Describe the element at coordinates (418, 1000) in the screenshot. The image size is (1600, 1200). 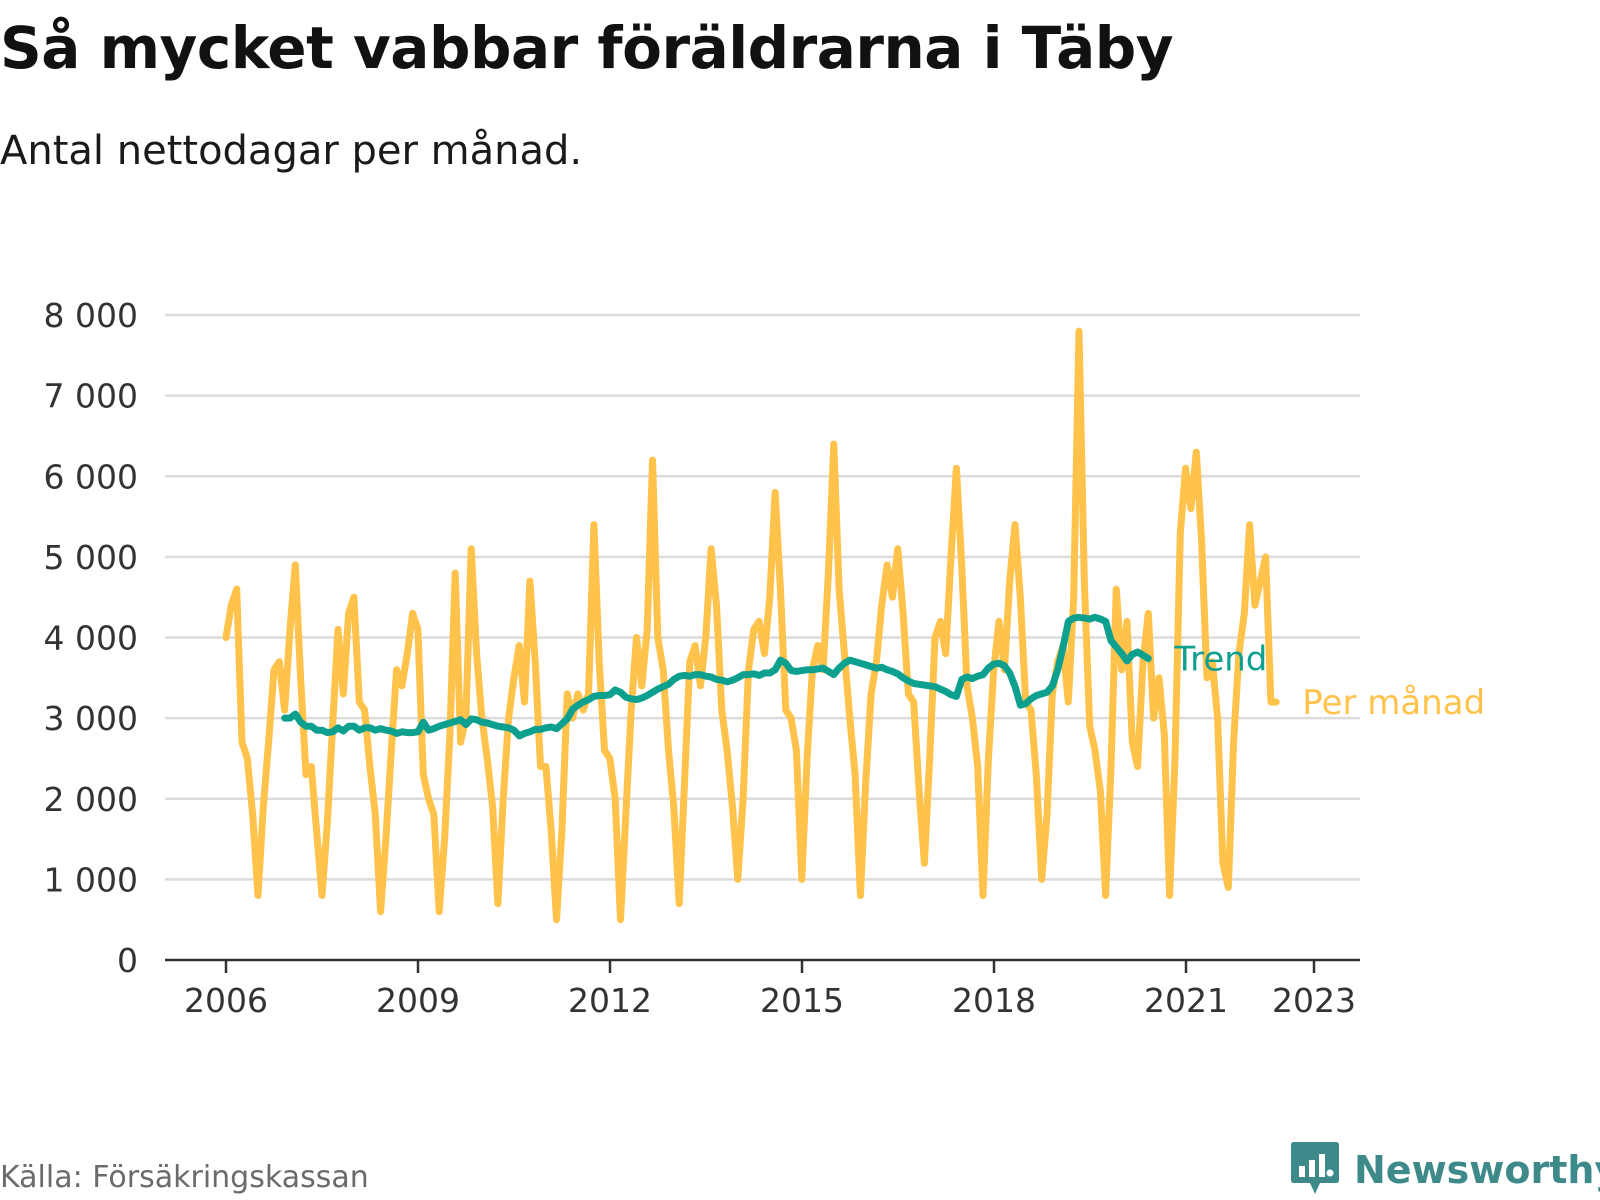
I see `x-tick-label: 2009` at that location.